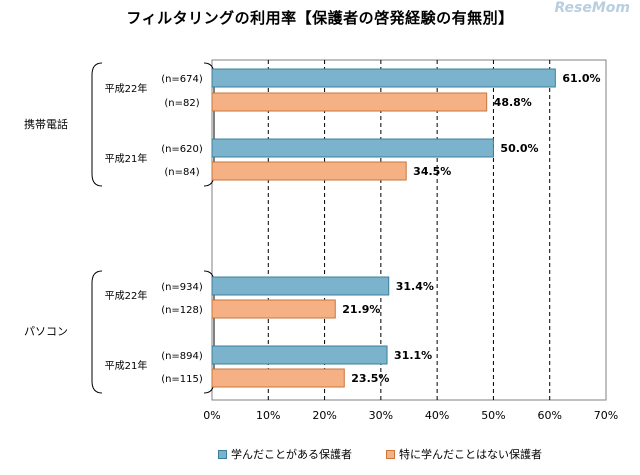 This screenshot has width=640, height=475. What do you see at coordinates (182, 287) in the screenshot?
I see `n-label: (n=934)` at bounding box center [182, 287].